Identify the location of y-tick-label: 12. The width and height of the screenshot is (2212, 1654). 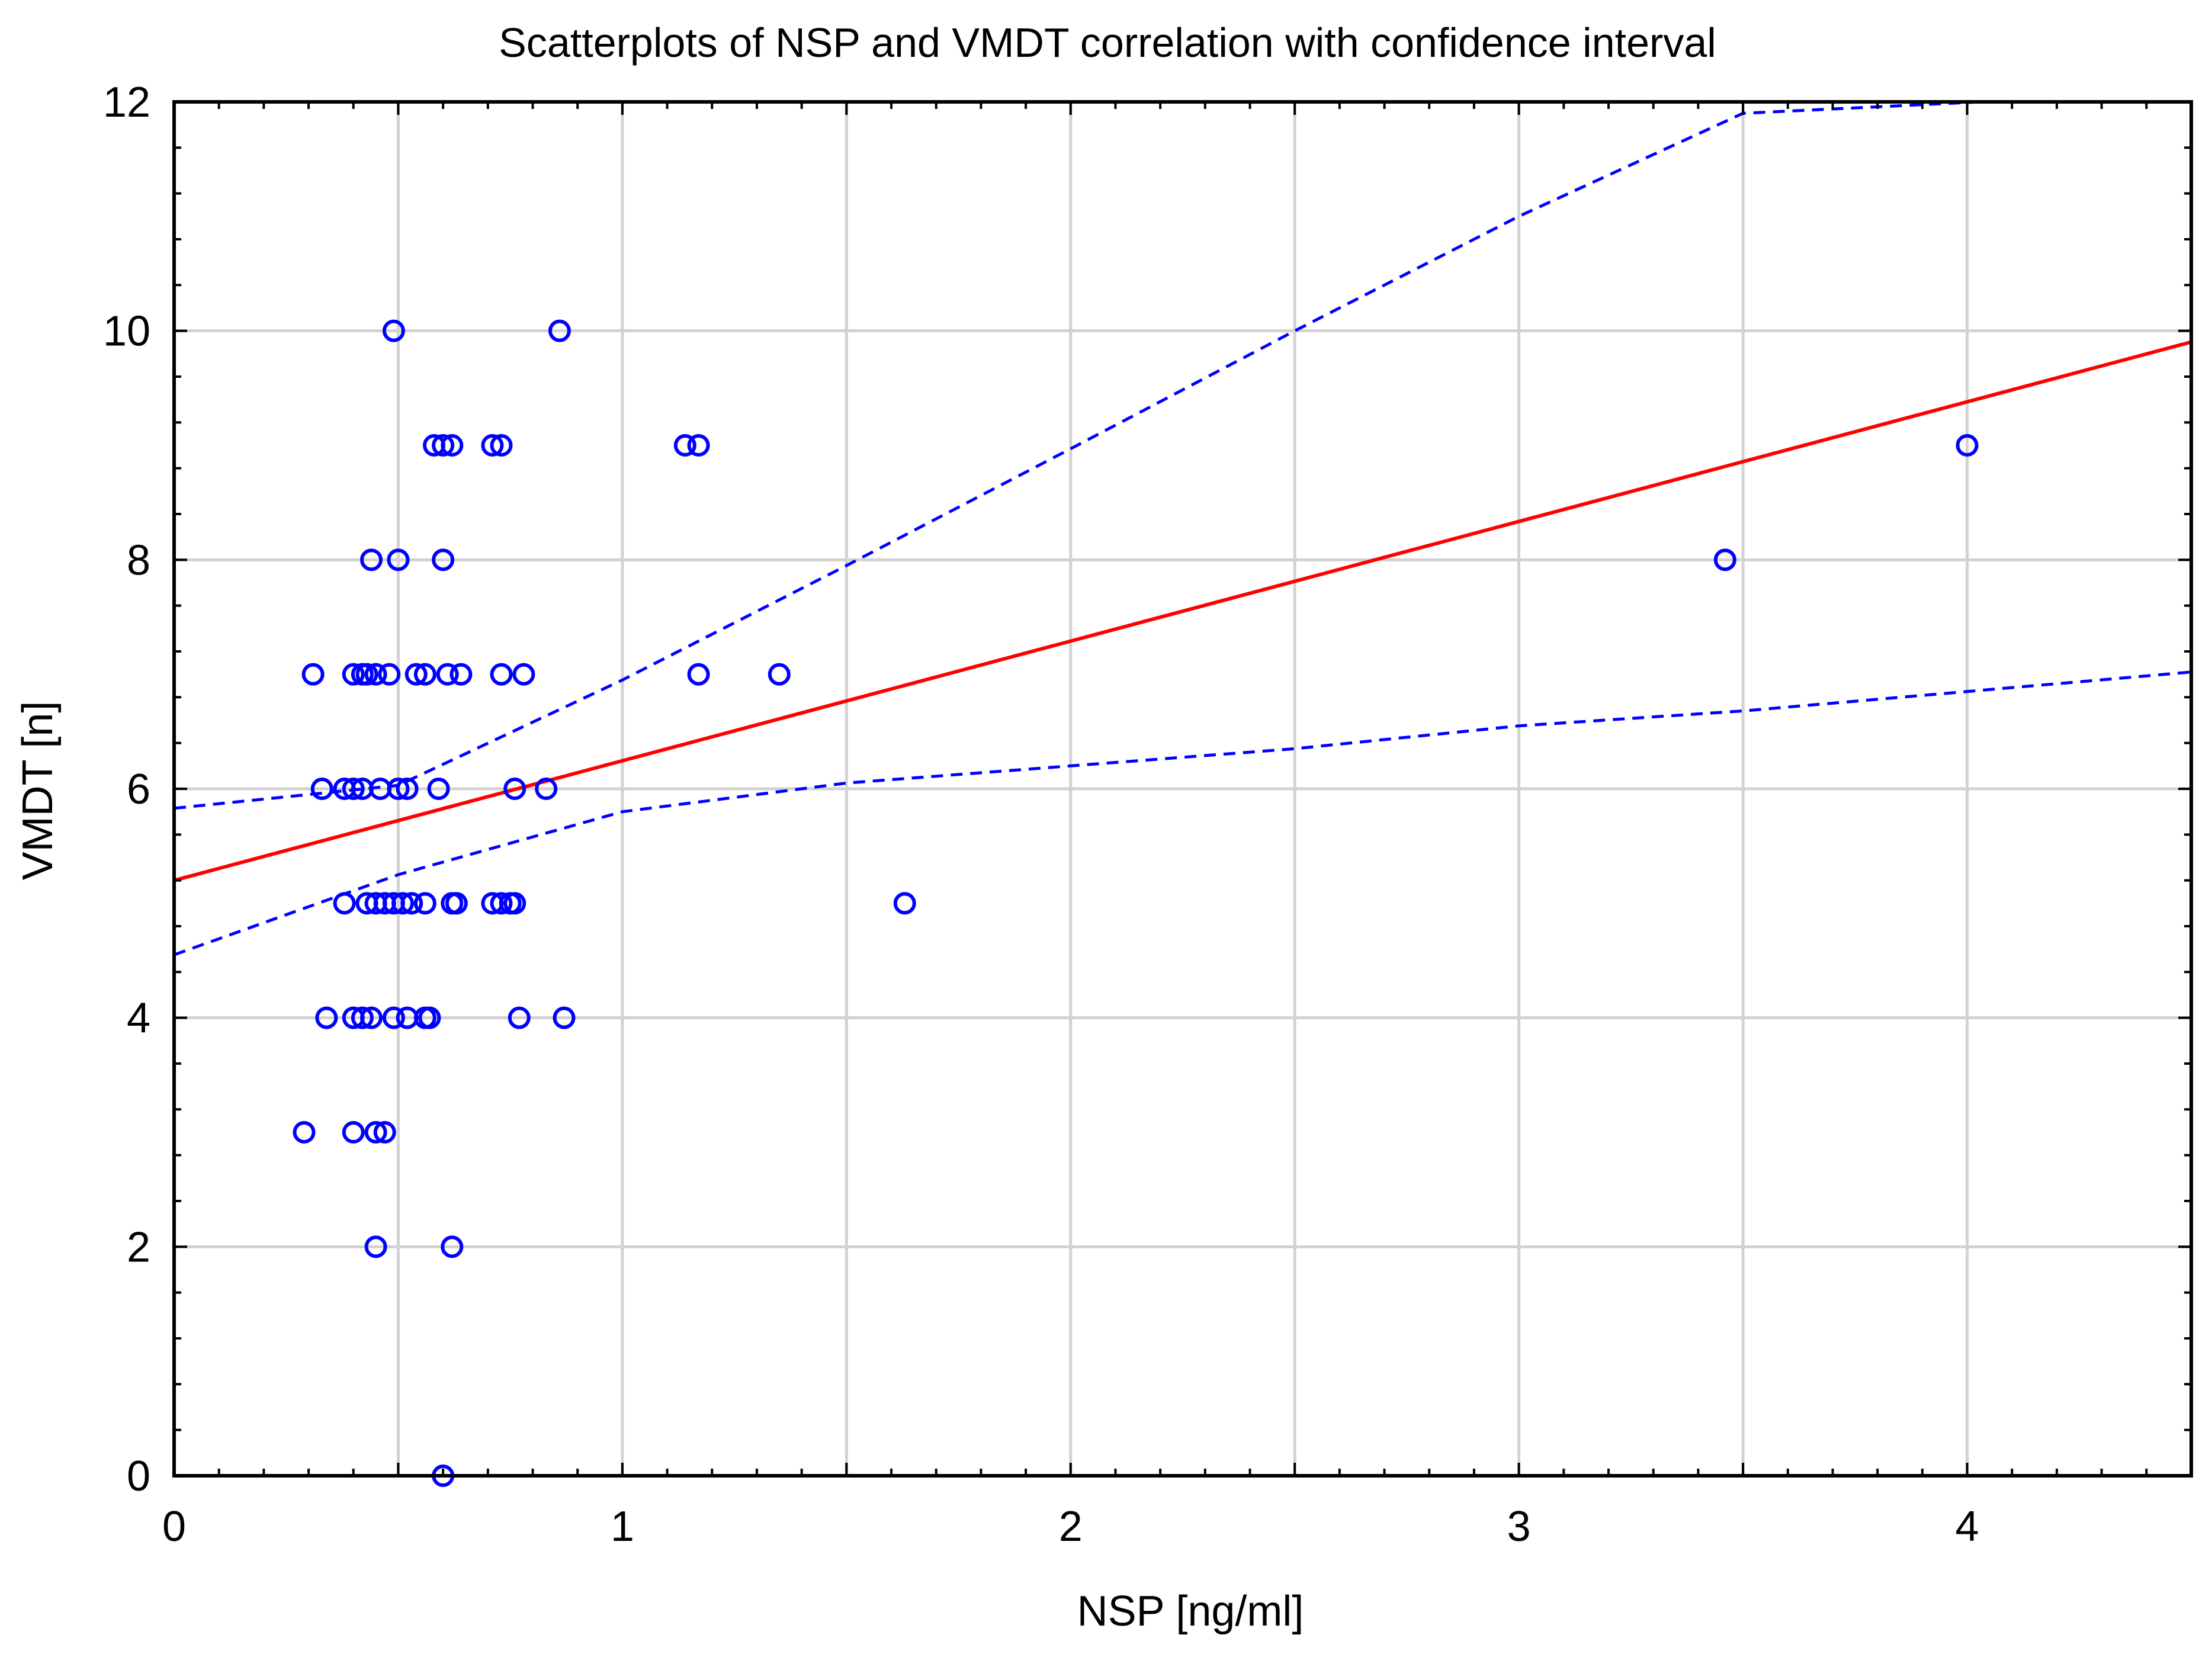
(126, 102).